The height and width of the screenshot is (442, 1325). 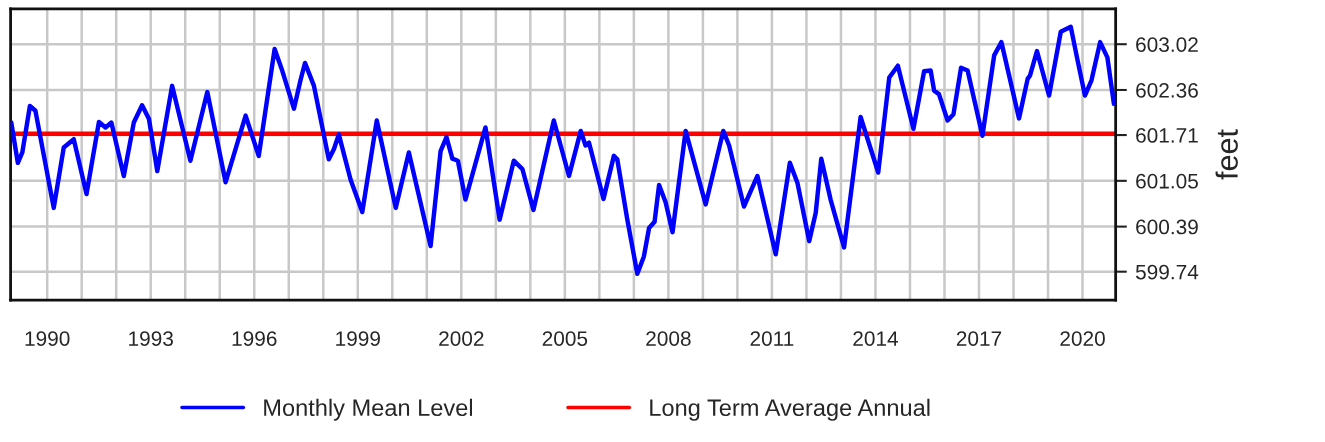 What do you see at coordinates (979, 338) in the screenshot?
I see `x-tick-label: 2017` at bounding box center [979, 338].